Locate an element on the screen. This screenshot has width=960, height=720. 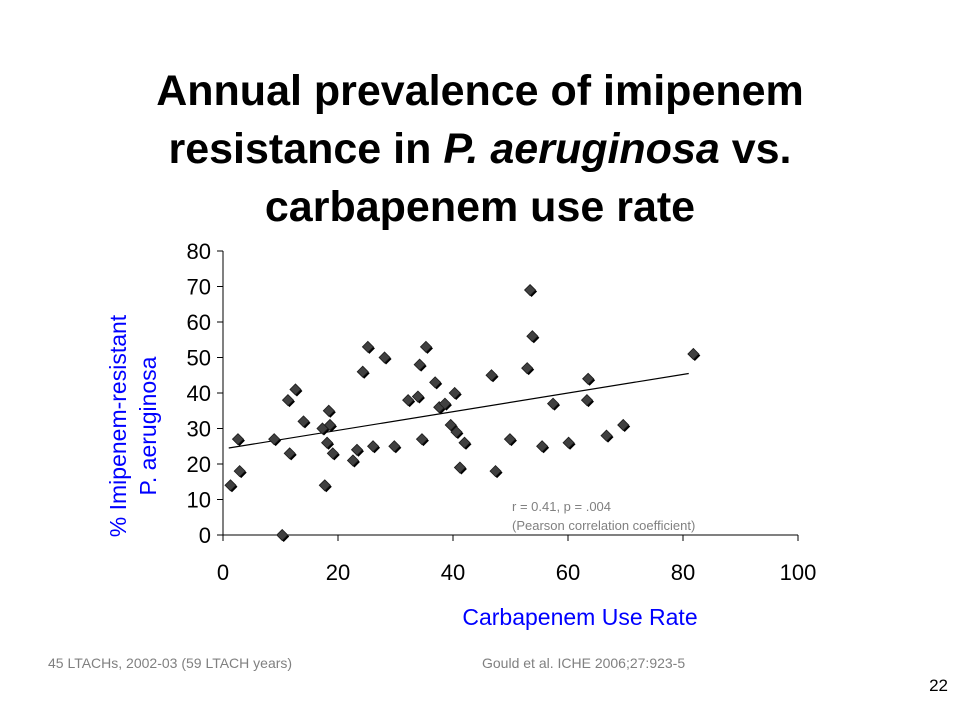
y-tick-label: 30 is located at coordinates (199, 429).